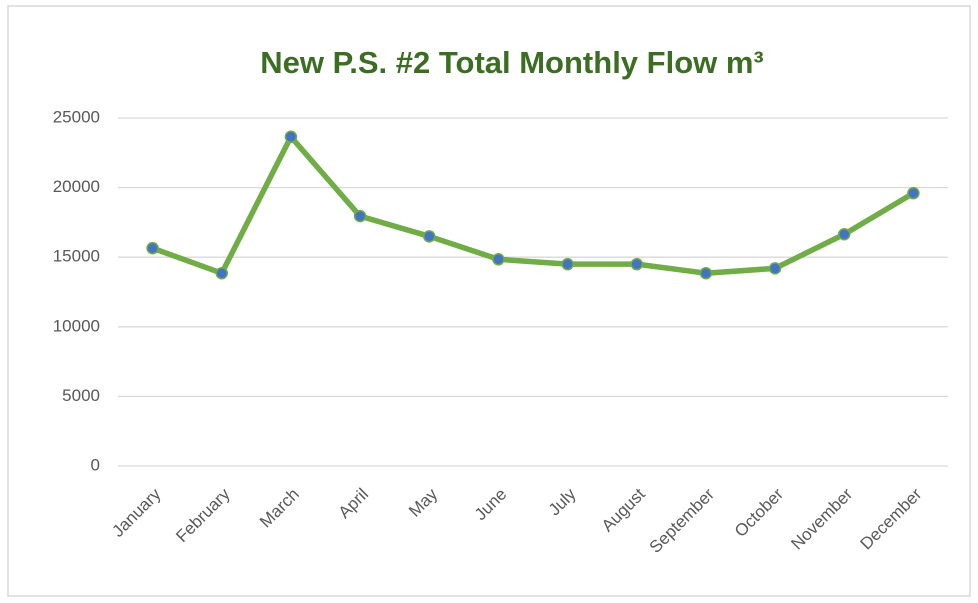 The image size is (978, 603). What do you see at coordinates (76, 325) in the screenshot?
I see `y-tick-label: 10000` at bounding box center [76, 325].